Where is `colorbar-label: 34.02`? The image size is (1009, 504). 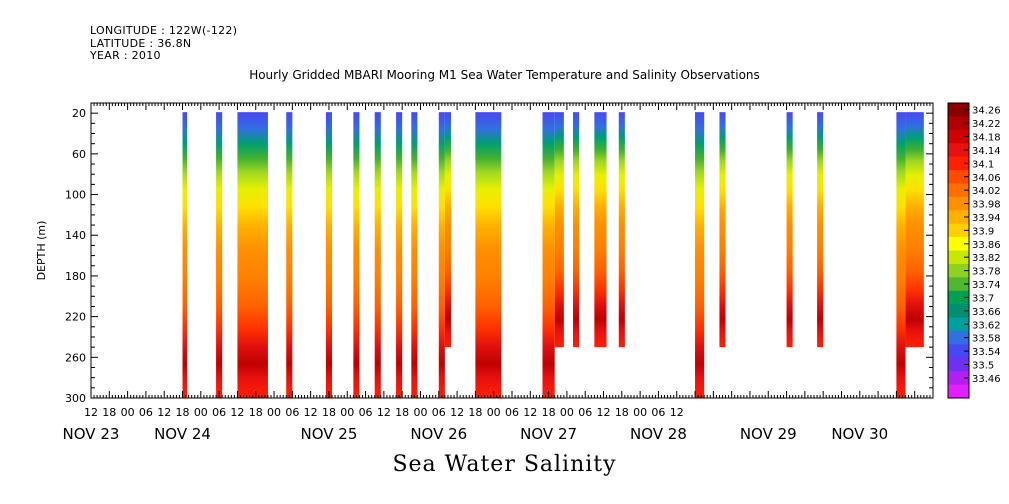
colorbar-label: 34.02 is located at coordinates (986, 191).